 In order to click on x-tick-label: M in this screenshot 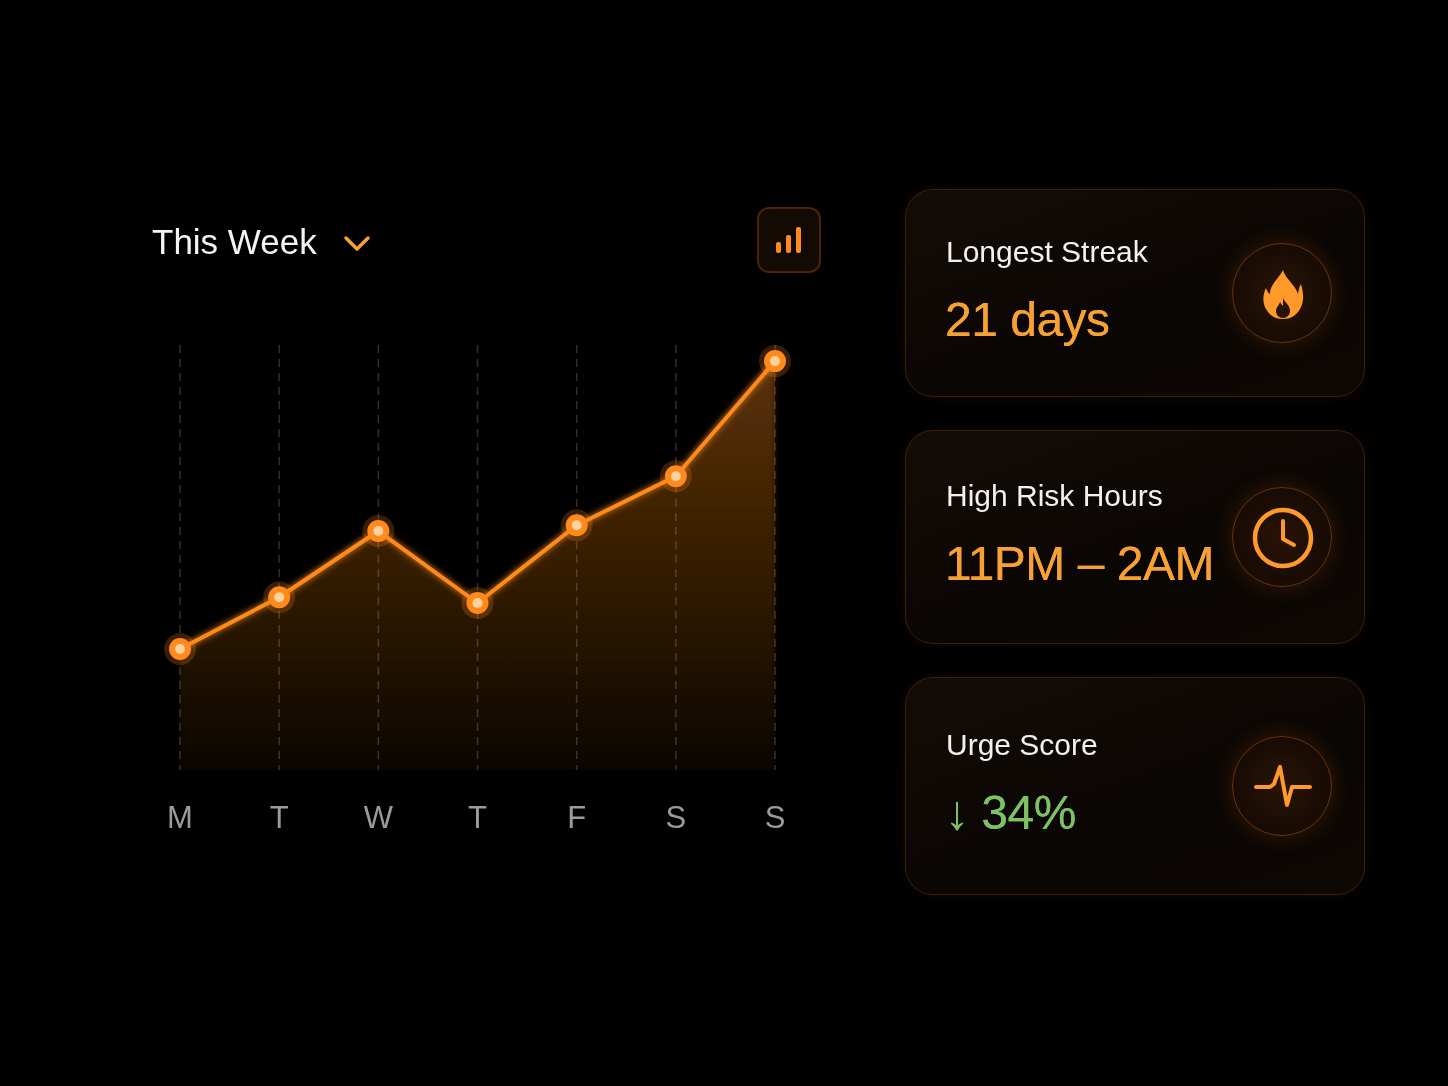, I will do `click(180, 818)`.